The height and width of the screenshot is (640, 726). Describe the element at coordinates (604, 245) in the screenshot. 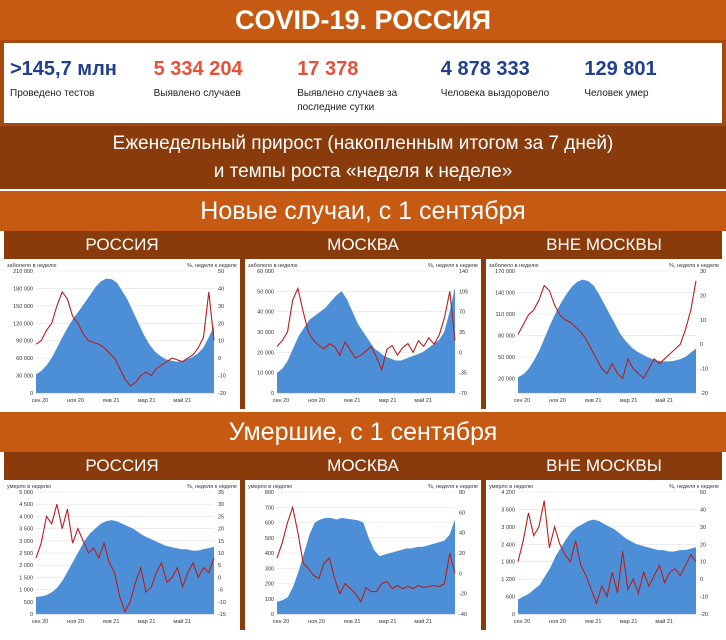

I see `panel-title: ВНЕ МОСКВЫ` at that location.